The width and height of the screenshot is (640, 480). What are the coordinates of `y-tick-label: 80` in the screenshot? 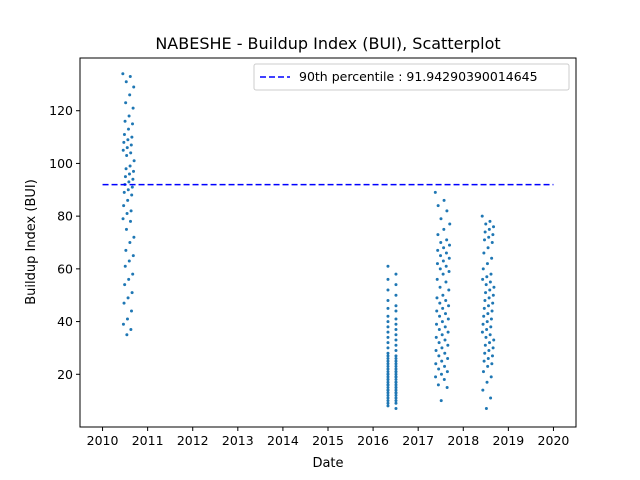 It's located at (65, 216).